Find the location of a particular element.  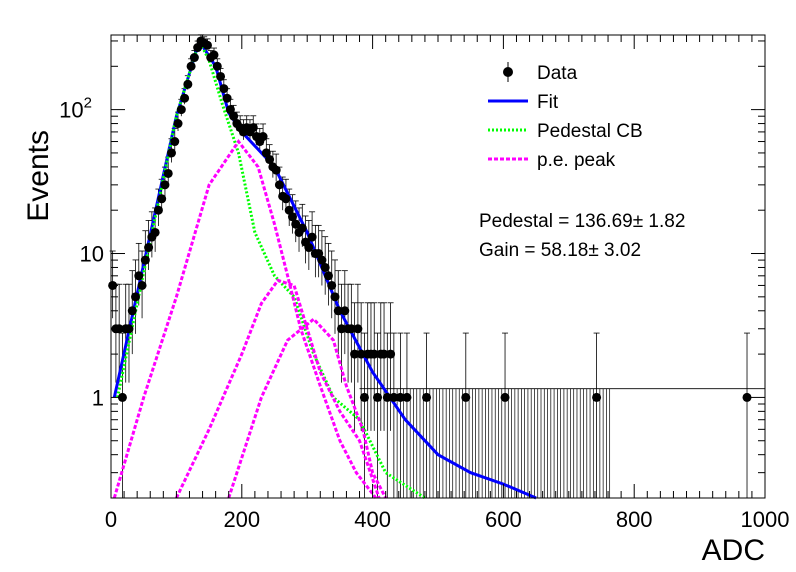

legend-entry: Data is located at coordinates (540, 73).